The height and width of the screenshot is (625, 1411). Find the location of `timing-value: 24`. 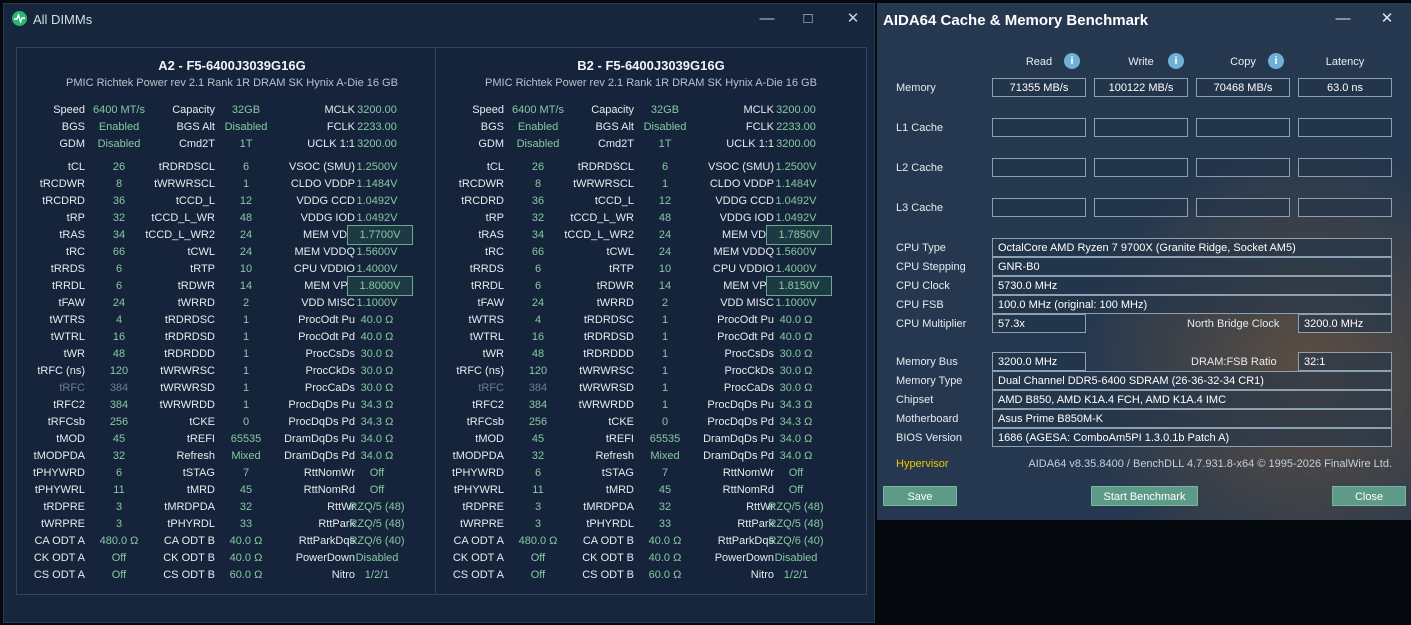

timing-value: 24 is located at coordinates (246, 235).